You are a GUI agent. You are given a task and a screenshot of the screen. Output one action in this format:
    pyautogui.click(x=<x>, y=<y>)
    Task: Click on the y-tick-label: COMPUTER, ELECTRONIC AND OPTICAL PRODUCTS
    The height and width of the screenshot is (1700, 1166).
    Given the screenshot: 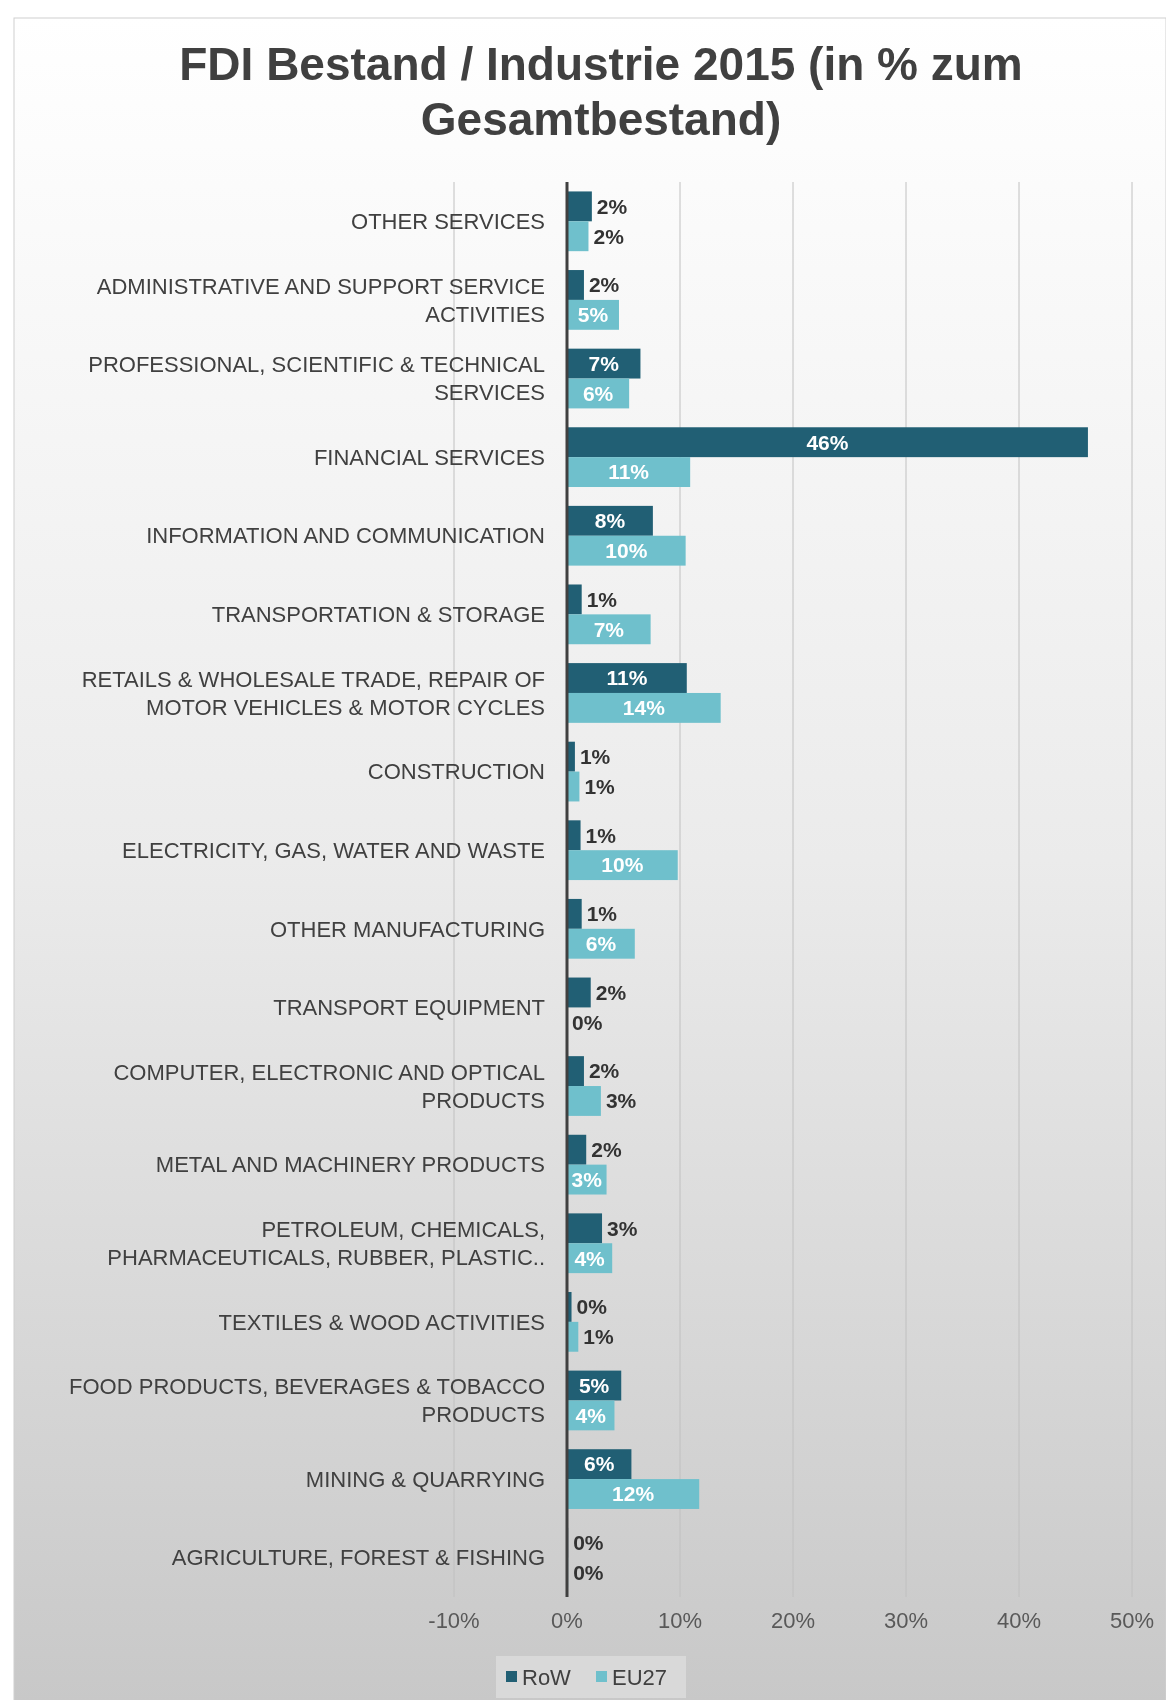 What is the action you would take?
    pyautogui.click(x=329, y=1086)
    